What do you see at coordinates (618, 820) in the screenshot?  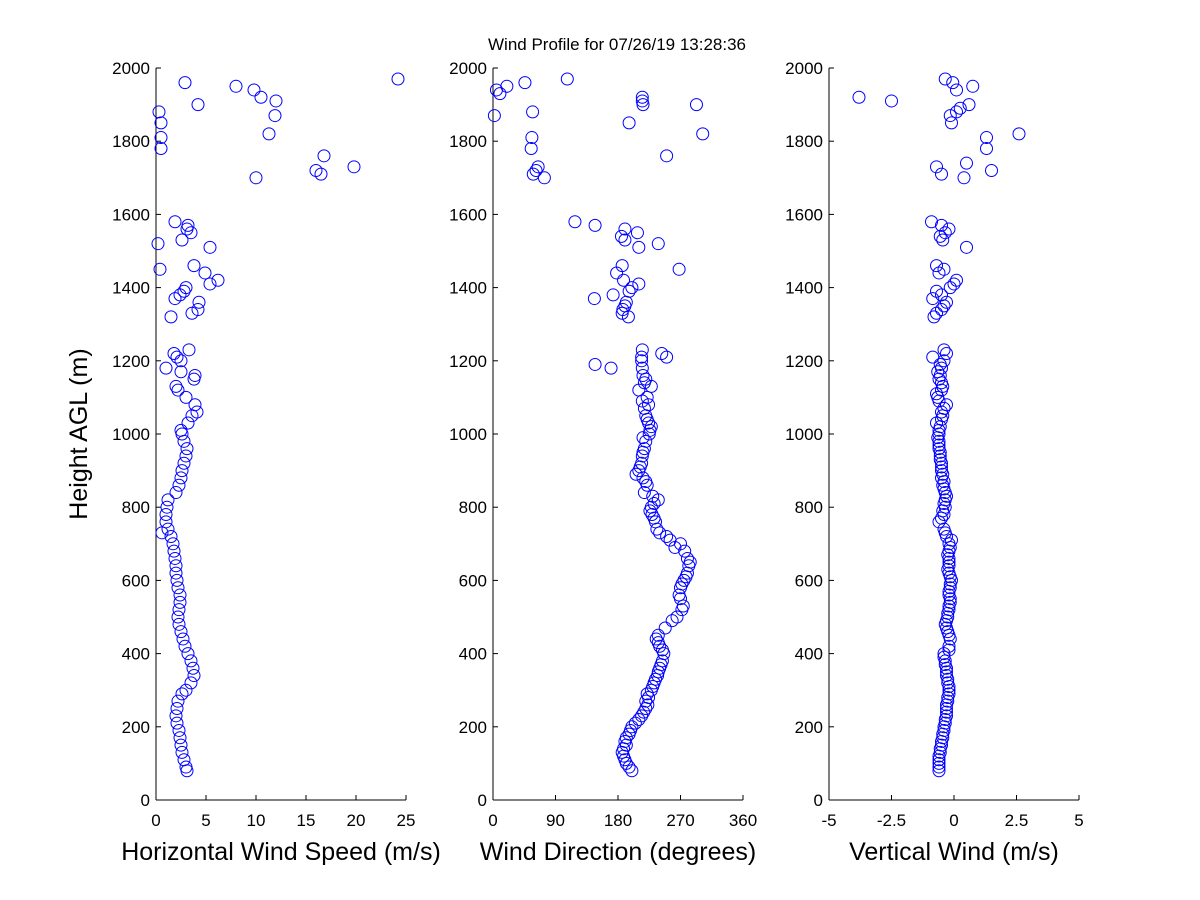 I see `x-tick-label: 180` at bounding box center [618, 820].